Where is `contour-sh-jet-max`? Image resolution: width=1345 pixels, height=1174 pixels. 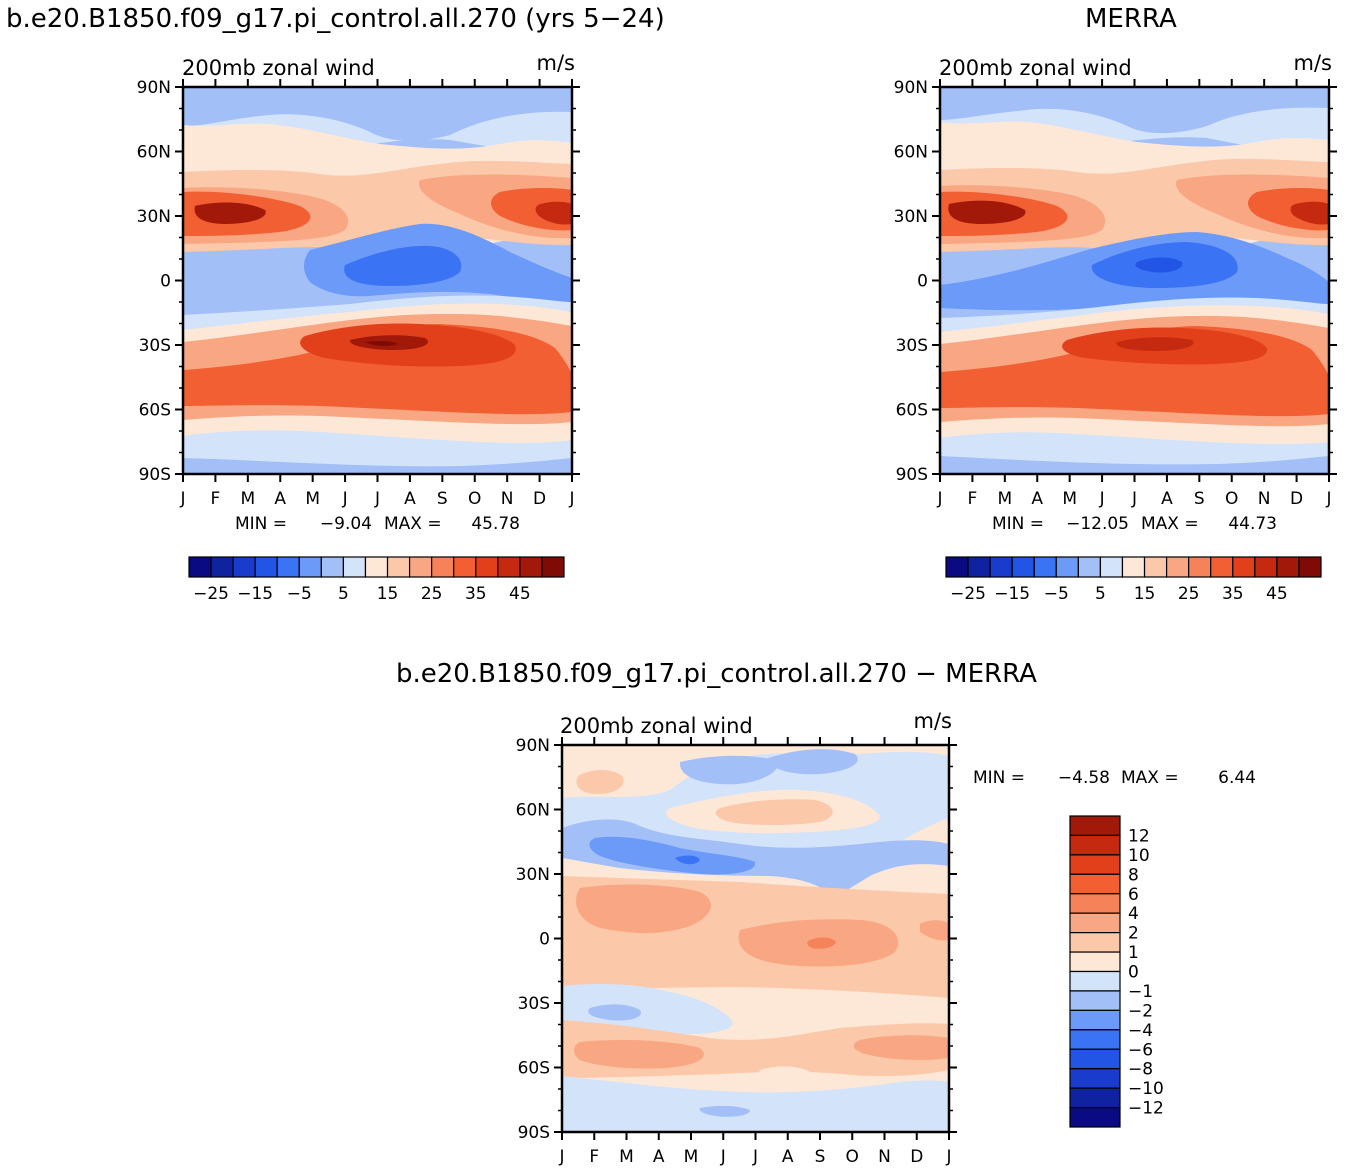 contour-sh-jet-max is located at coordinates (381, 343).